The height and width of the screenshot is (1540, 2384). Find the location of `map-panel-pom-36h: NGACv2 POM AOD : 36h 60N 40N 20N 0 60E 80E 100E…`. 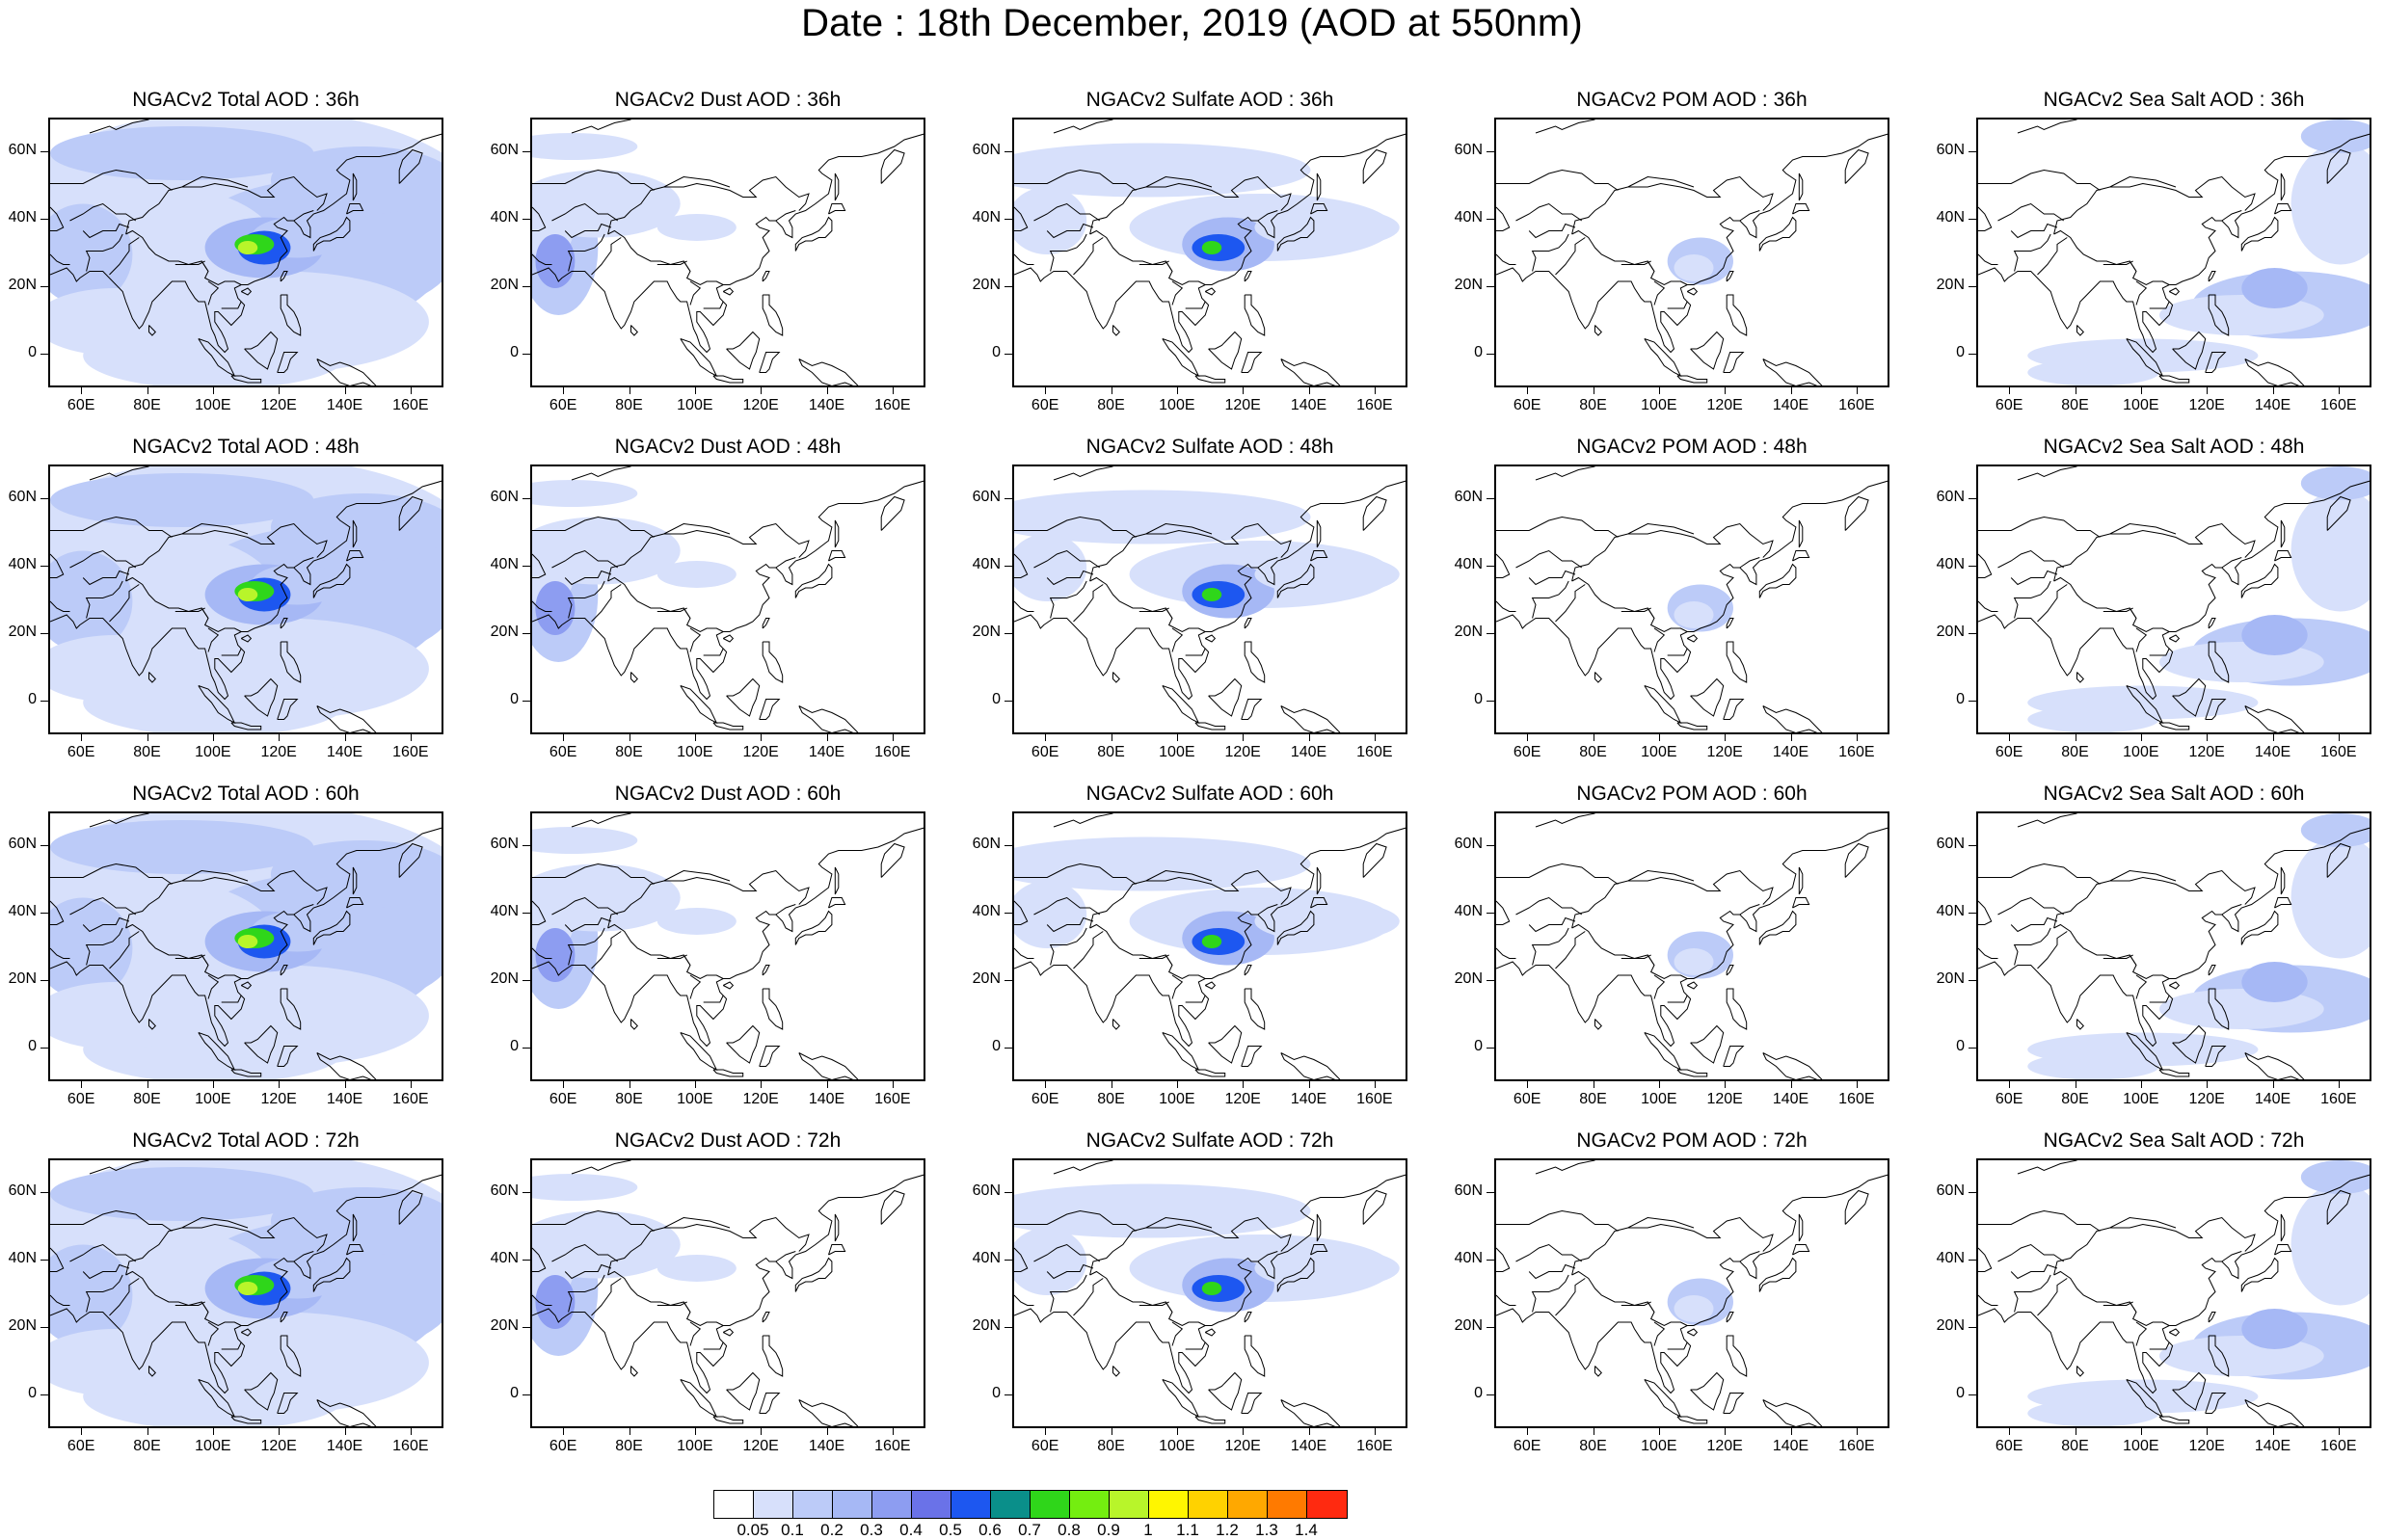

map-panel-pom-36h: NGACv2 POM AOD : 36h 60N 40N 20N 0 60E 80E 100E… is located at coordinates (1672, 257).